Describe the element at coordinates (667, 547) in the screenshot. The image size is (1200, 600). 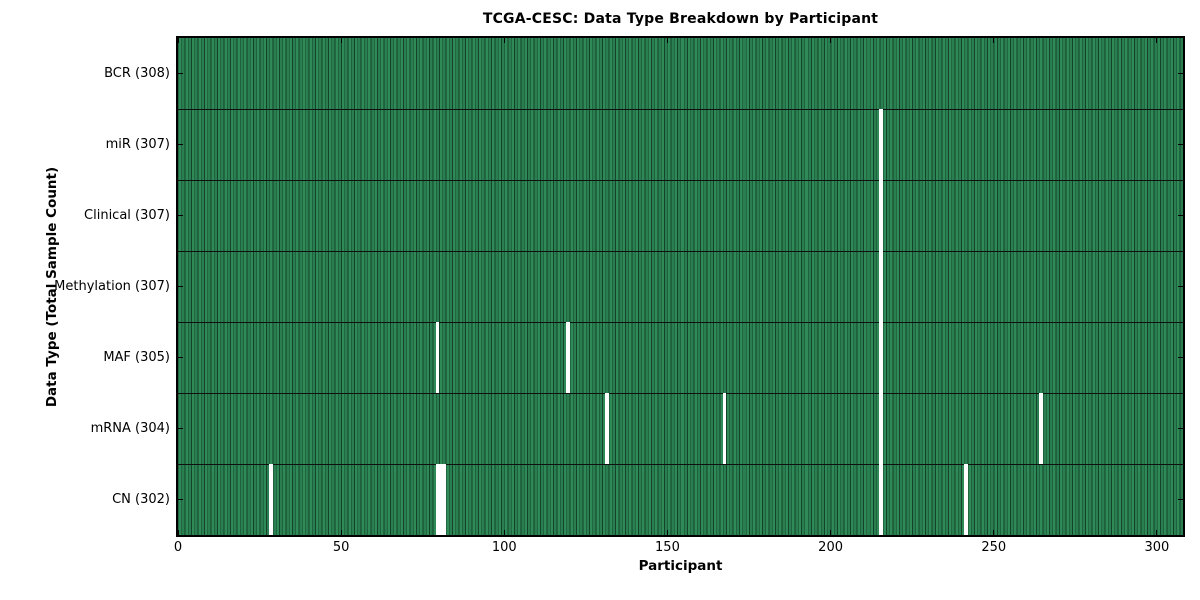
I see `x-tick-label-150: 150` at that location.